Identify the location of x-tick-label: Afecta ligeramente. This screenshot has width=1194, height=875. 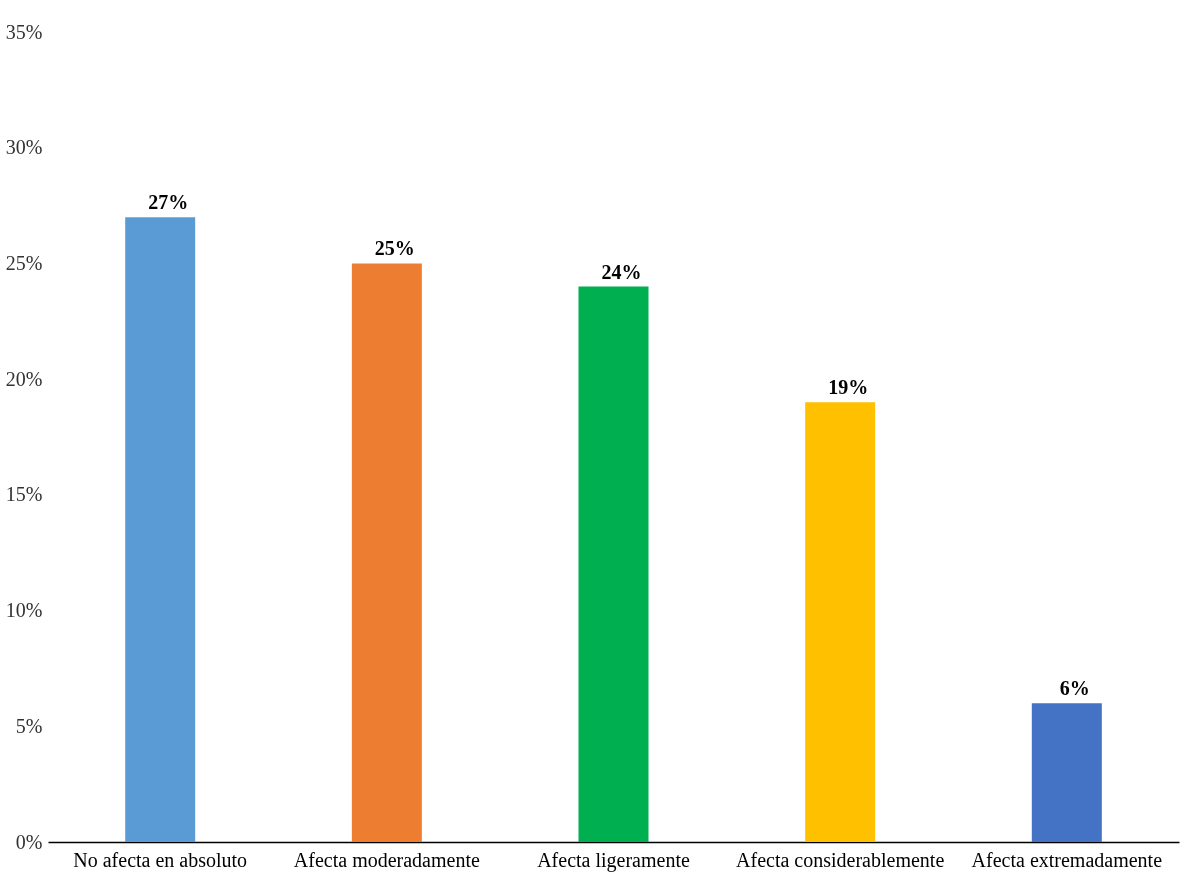
(613, 860).